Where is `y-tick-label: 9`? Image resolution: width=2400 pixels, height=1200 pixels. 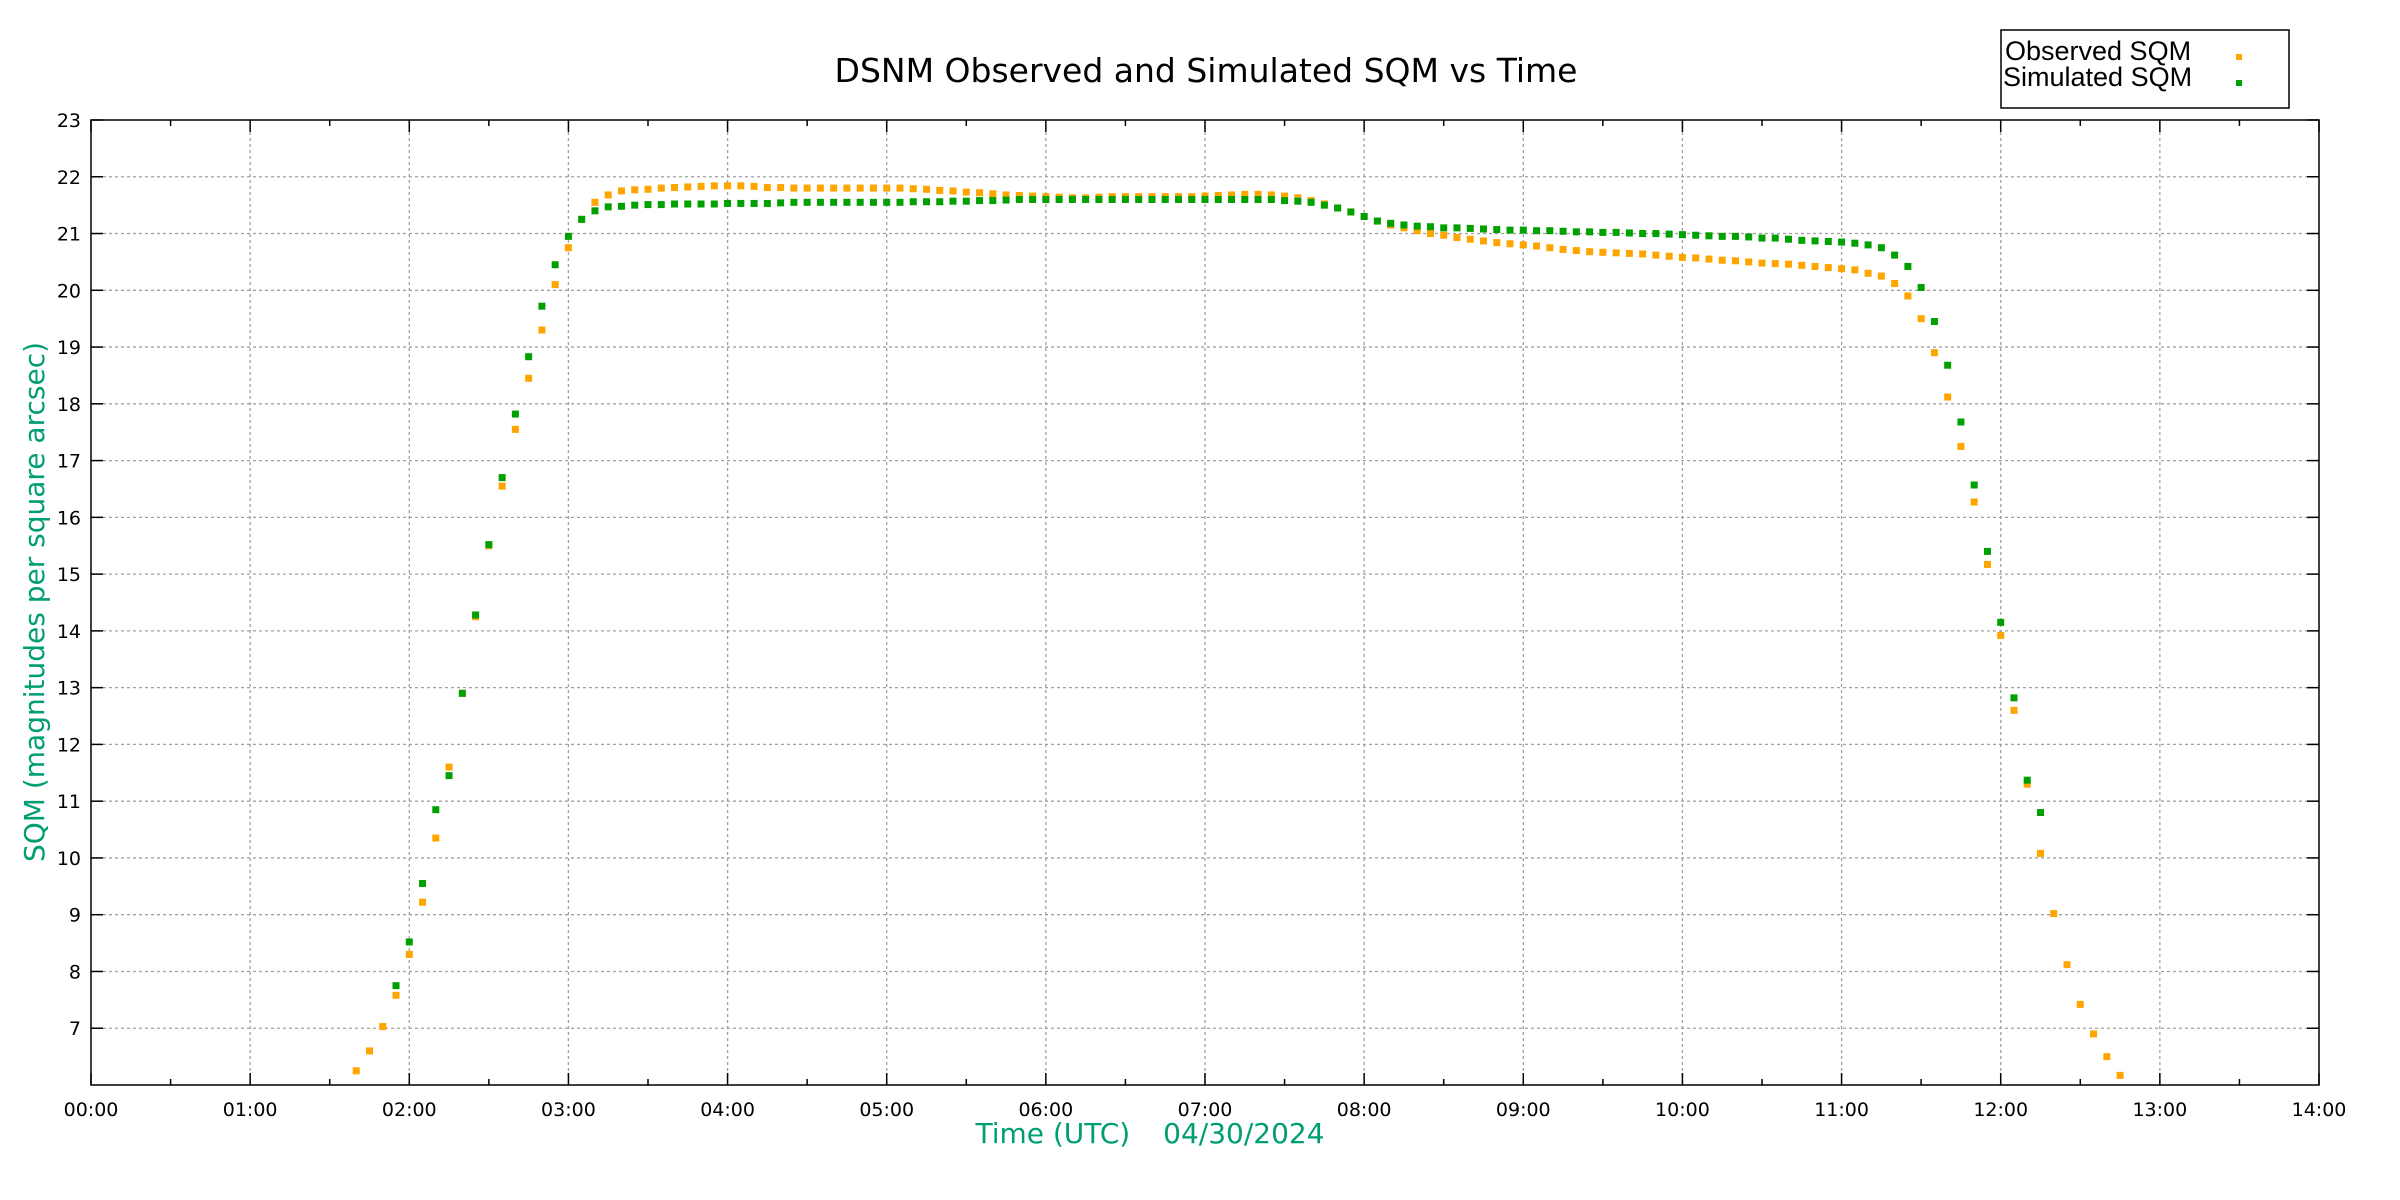 y-tick-label: 9 is located at coordinates (75, 916).